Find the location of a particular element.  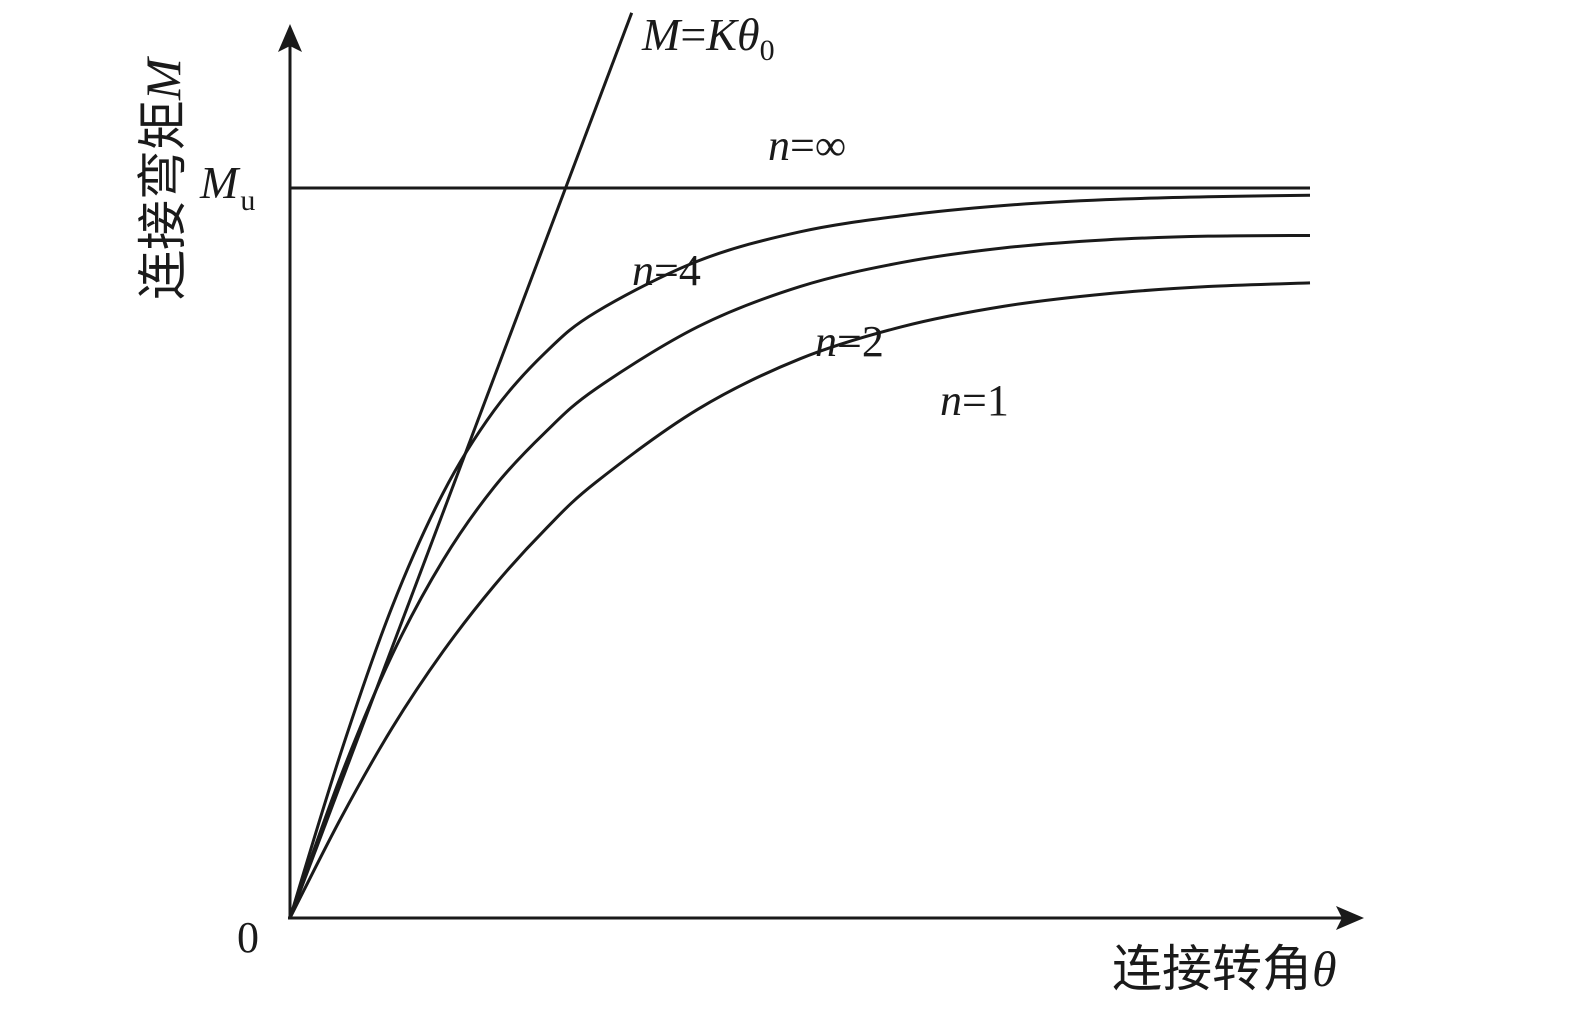

n1-rest: =1 is located at coordinates (985, 400).